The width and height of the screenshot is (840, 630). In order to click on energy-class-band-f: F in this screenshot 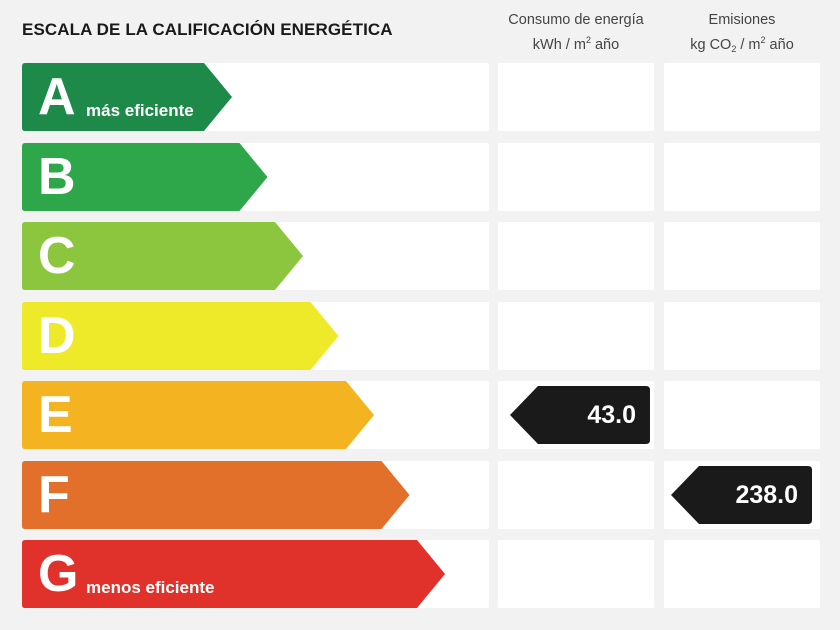, I will do `click(216, 494)`.